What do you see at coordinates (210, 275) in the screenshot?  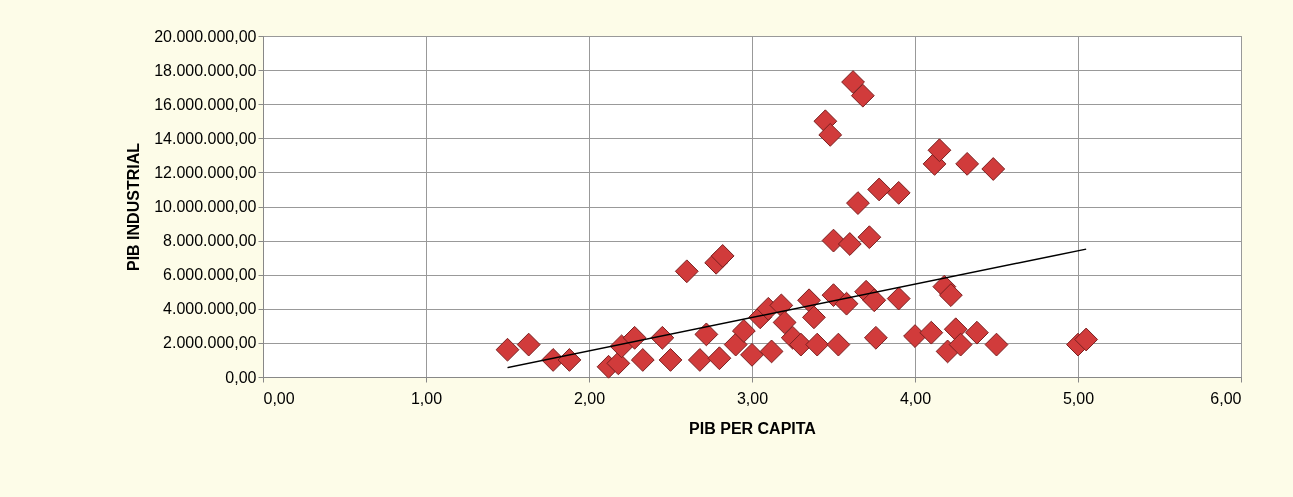 I see `y-tick-label: 6.000.000,00` at bounding box center [210, 275].